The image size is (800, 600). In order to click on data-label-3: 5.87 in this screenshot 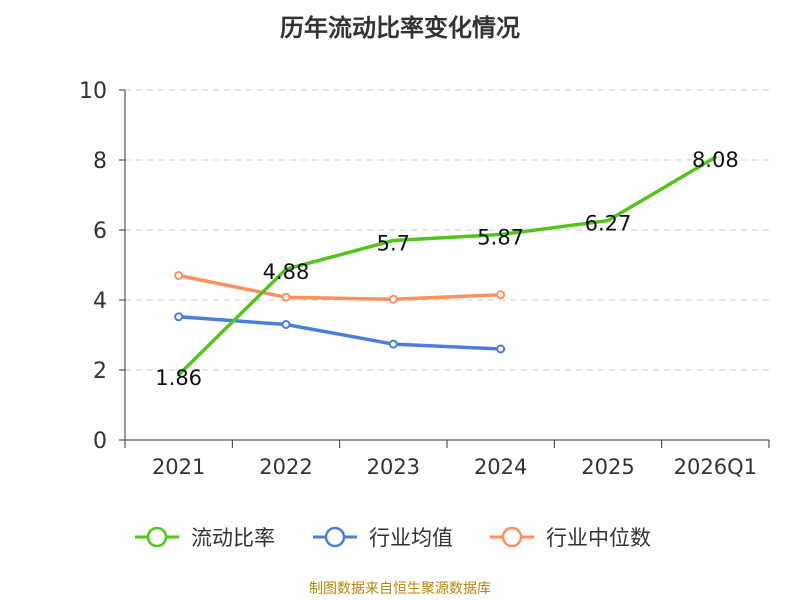, I will do `click(500, 238)`.